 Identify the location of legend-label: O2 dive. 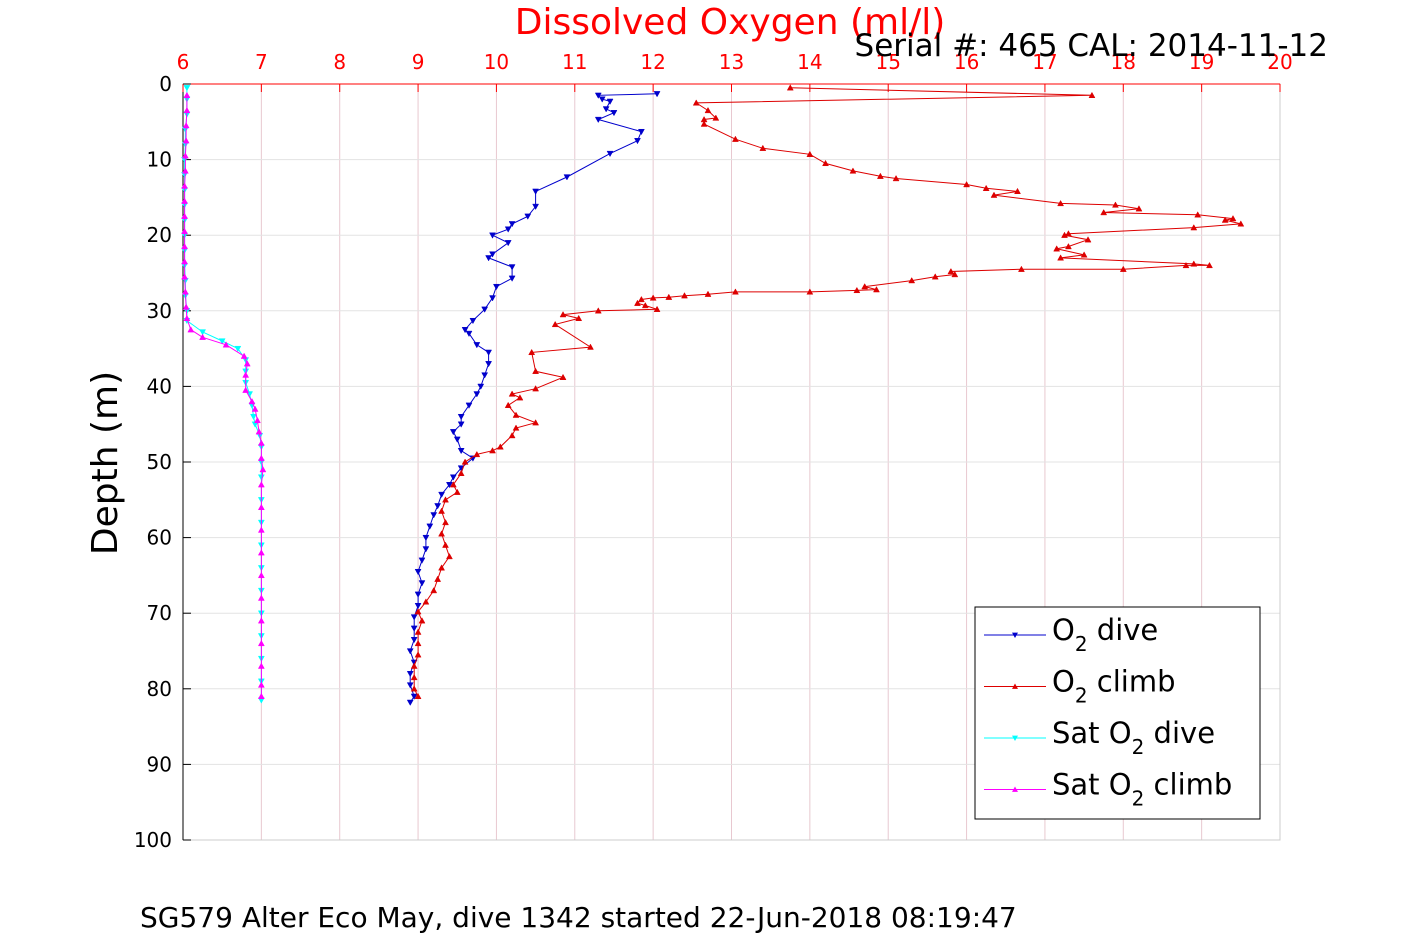
(1105, 634).